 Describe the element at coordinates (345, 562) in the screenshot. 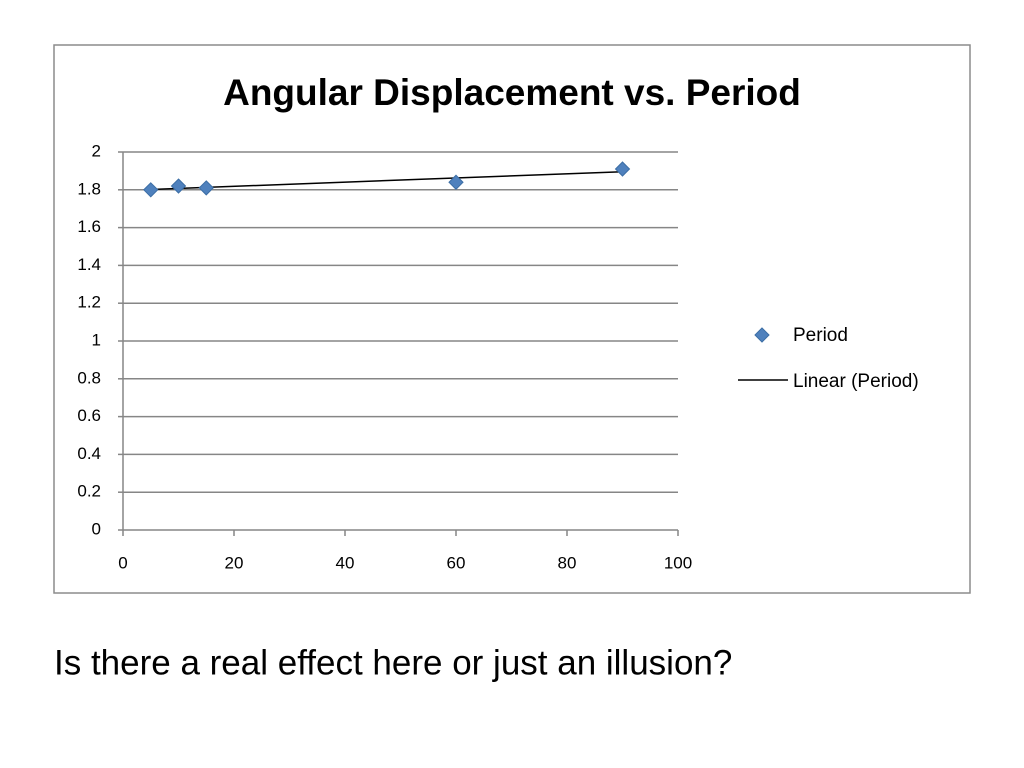

I see `x-tick-label: 40` at that location.